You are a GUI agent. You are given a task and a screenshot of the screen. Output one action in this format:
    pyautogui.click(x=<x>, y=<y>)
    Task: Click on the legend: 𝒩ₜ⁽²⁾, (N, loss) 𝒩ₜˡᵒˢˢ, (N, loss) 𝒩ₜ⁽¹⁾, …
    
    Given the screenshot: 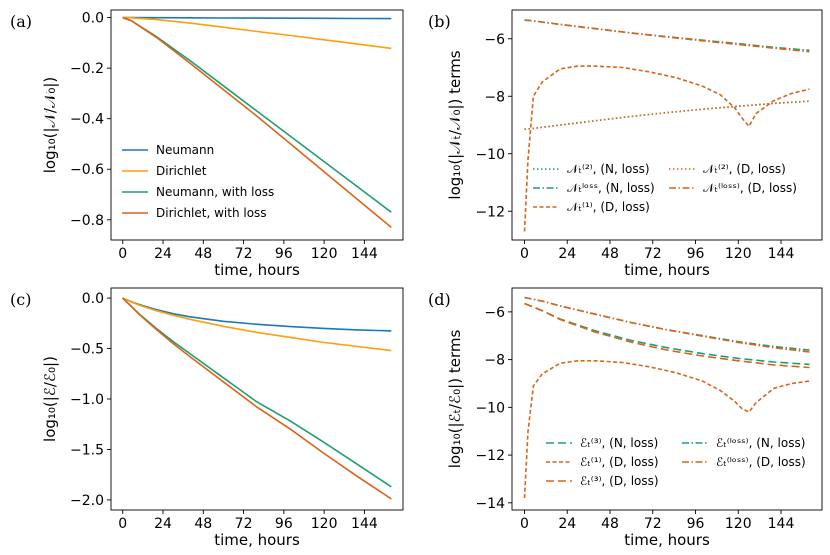 What is the action you would take?
    pyautogui.click(x=665, y=188)
    